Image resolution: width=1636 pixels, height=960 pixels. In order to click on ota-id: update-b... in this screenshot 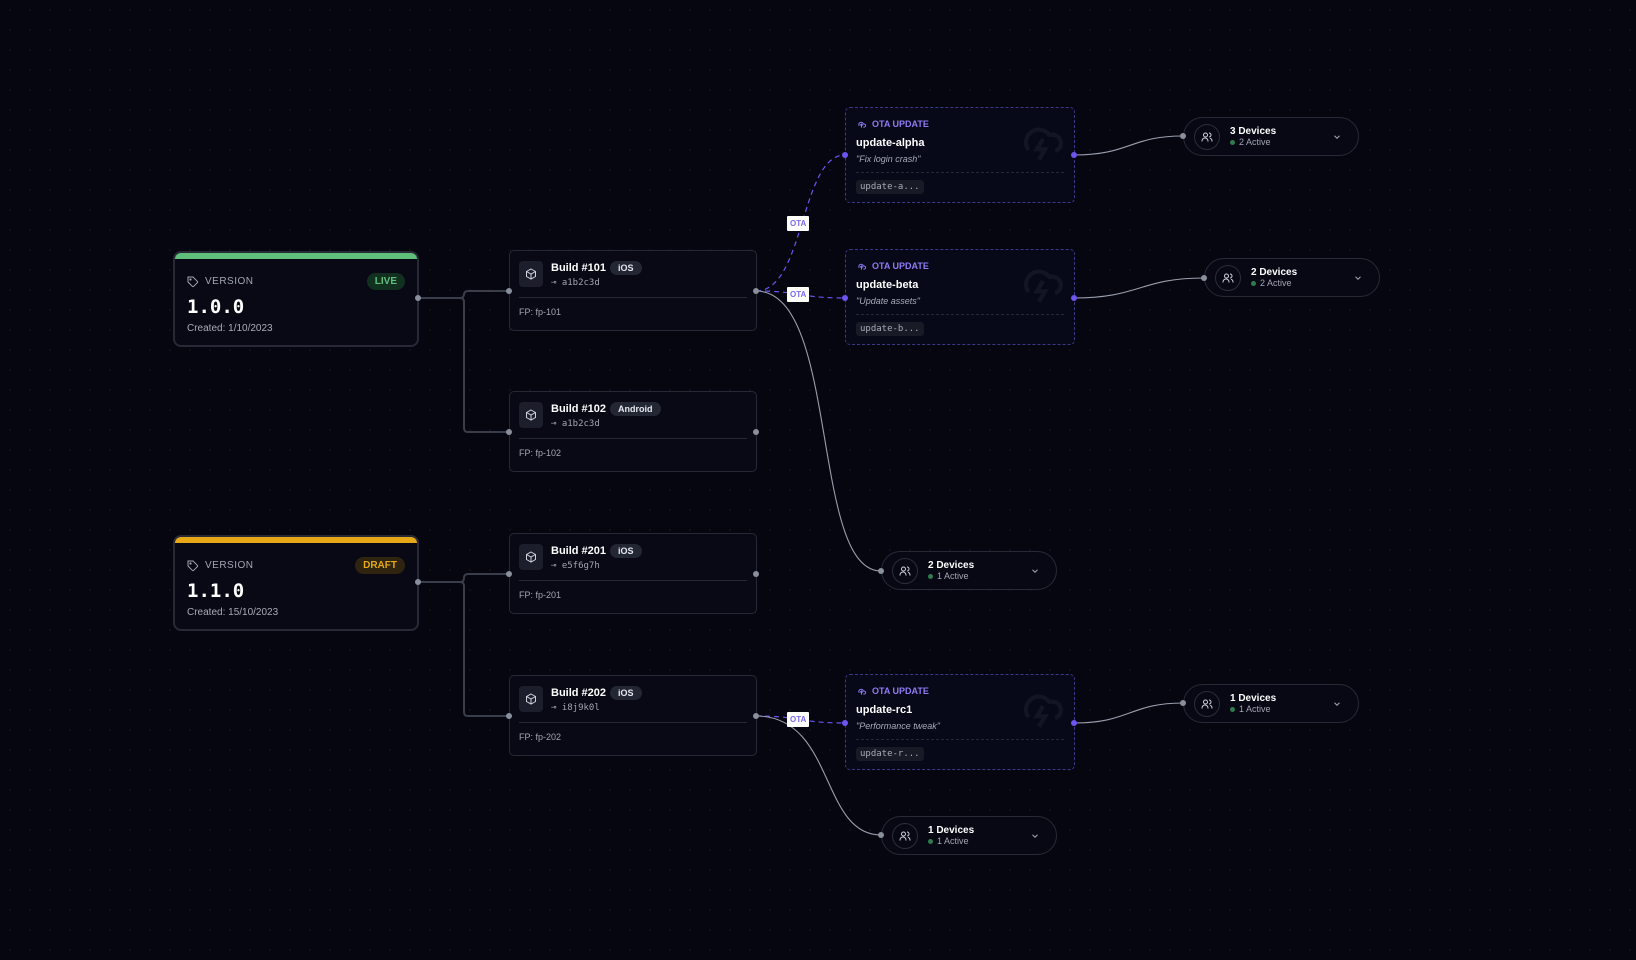, I will do `click(890, 329)`.